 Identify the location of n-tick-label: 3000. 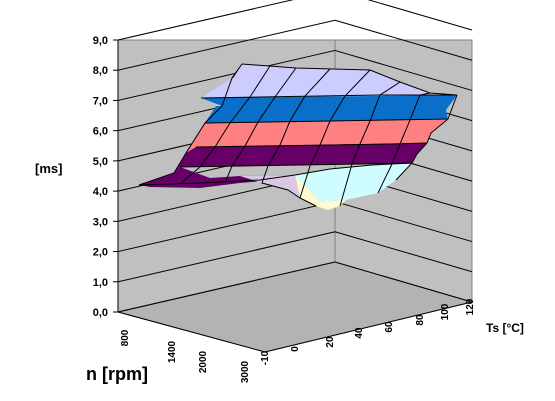
(245, 371).